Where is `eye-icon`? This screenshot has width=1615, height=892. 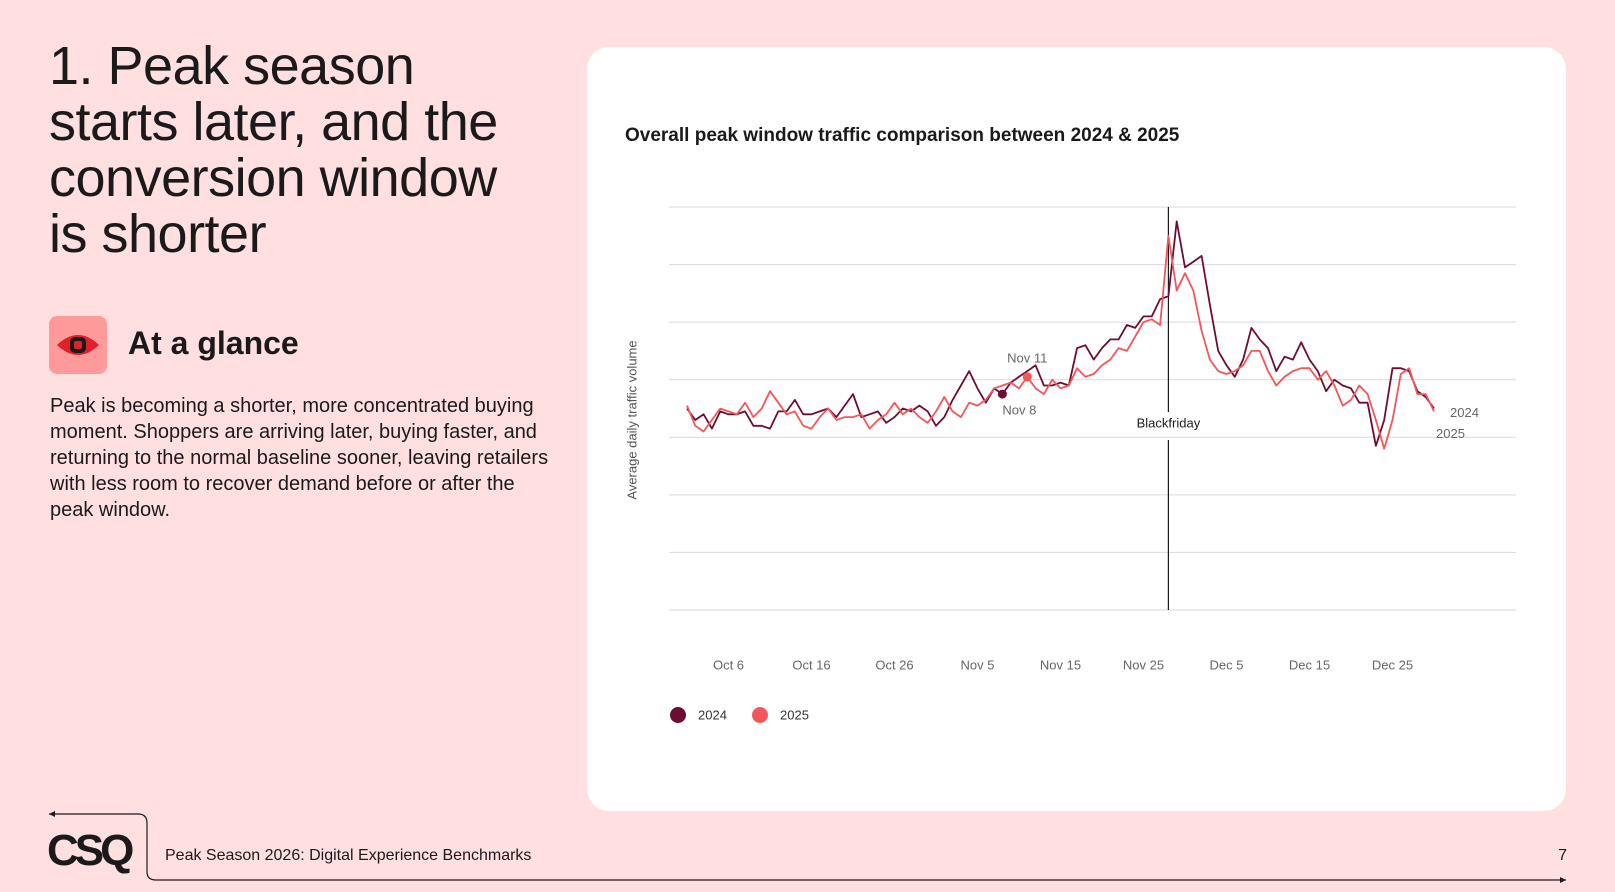
eye-icon is located at coordinates (78, 345).